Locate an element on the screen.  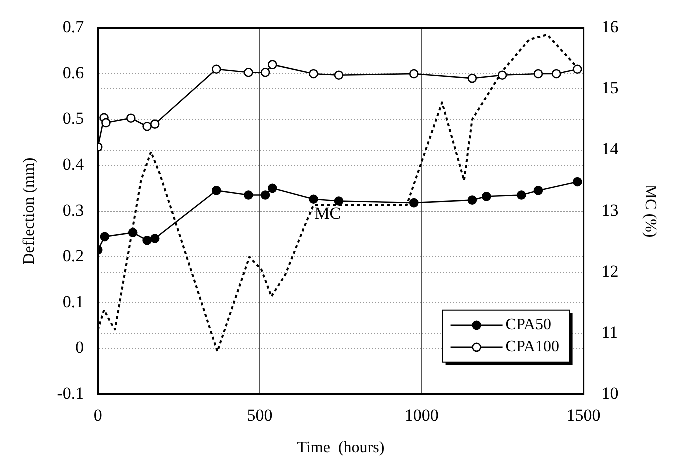
y2-tick-label: 13 is located at coordinates (610, 210).